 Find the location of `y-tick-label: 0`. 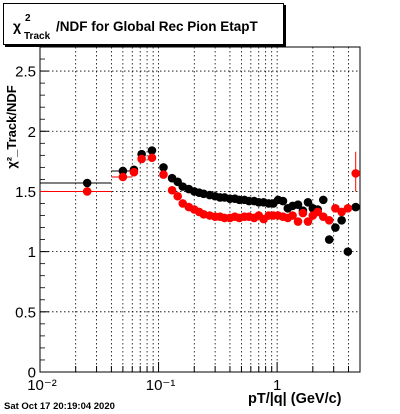

y-tick-label: 0 is located at coordinates (32, 373).